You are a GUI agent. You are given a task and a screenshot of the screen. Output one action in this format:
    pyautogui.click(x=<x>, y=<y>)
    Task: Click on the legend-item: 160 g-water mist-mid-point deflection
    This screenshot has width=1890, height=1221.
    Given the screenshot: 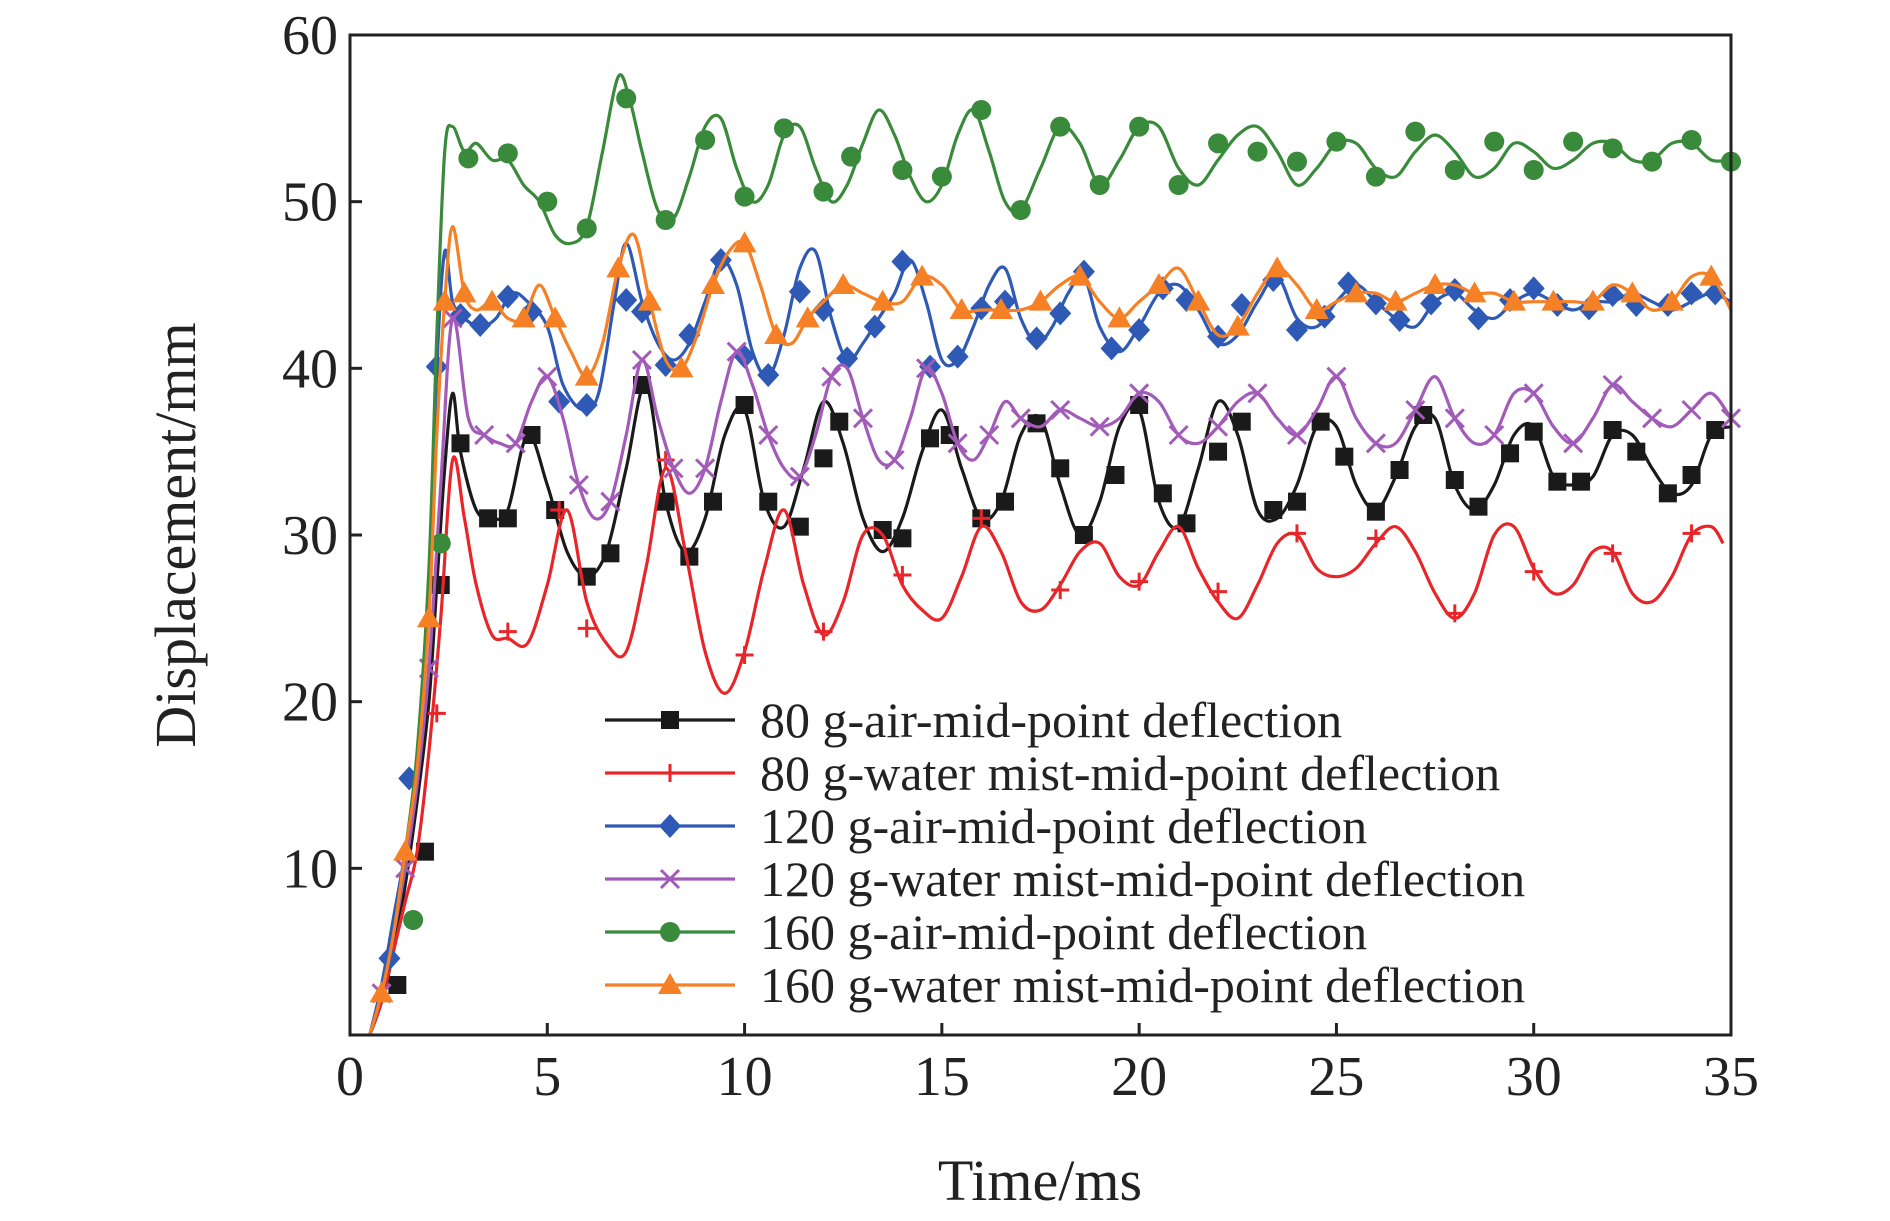 What is the action you would take?
    pyautogui.click(x=1065, y=985)
    